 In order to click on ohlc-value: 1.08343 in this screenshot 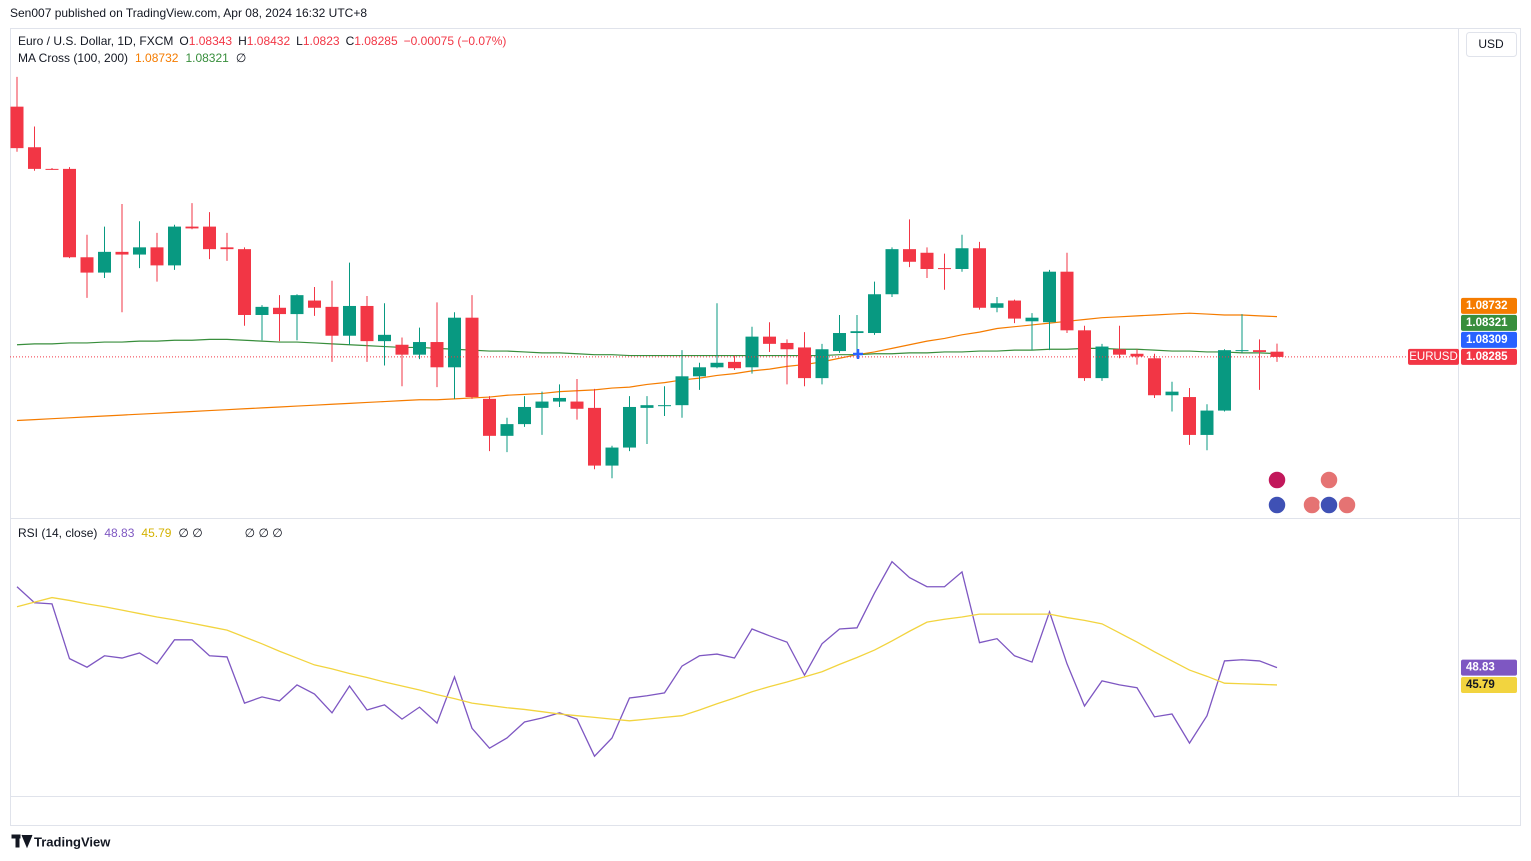, I will do `click(211, 41)`.